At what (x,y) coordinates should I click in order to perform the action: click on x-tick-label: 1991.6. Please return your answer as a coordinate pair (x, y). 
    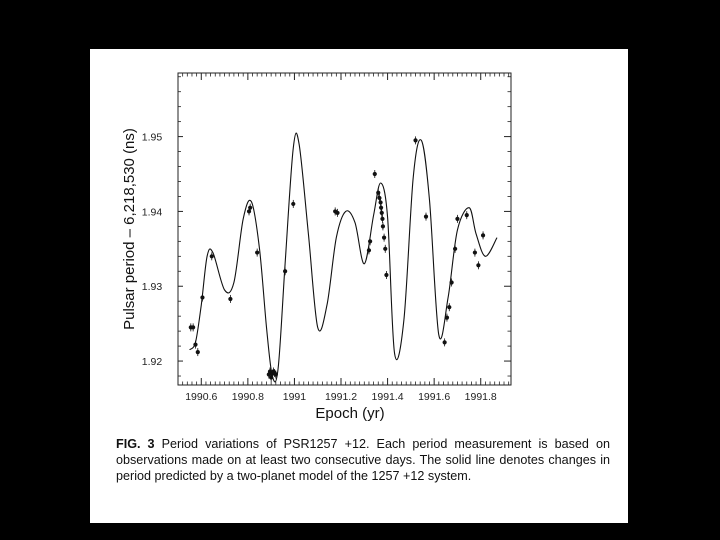
    Looking at the image, I should click on (434, 397).